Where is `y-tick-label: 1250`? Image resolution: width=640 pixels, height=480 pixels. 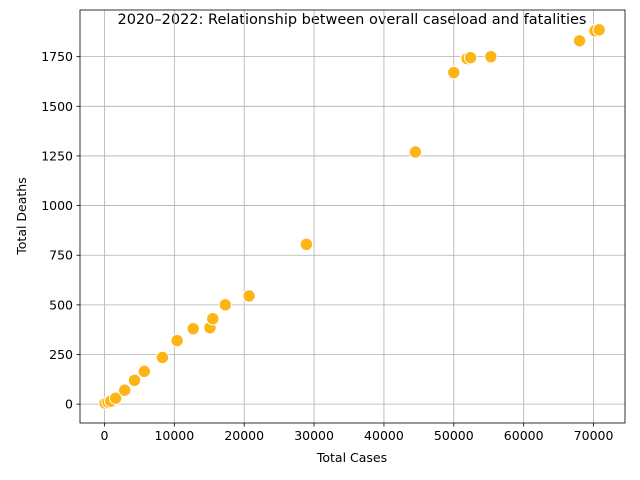
y-tick-label: 1250 is located at coordinates (57, 155).